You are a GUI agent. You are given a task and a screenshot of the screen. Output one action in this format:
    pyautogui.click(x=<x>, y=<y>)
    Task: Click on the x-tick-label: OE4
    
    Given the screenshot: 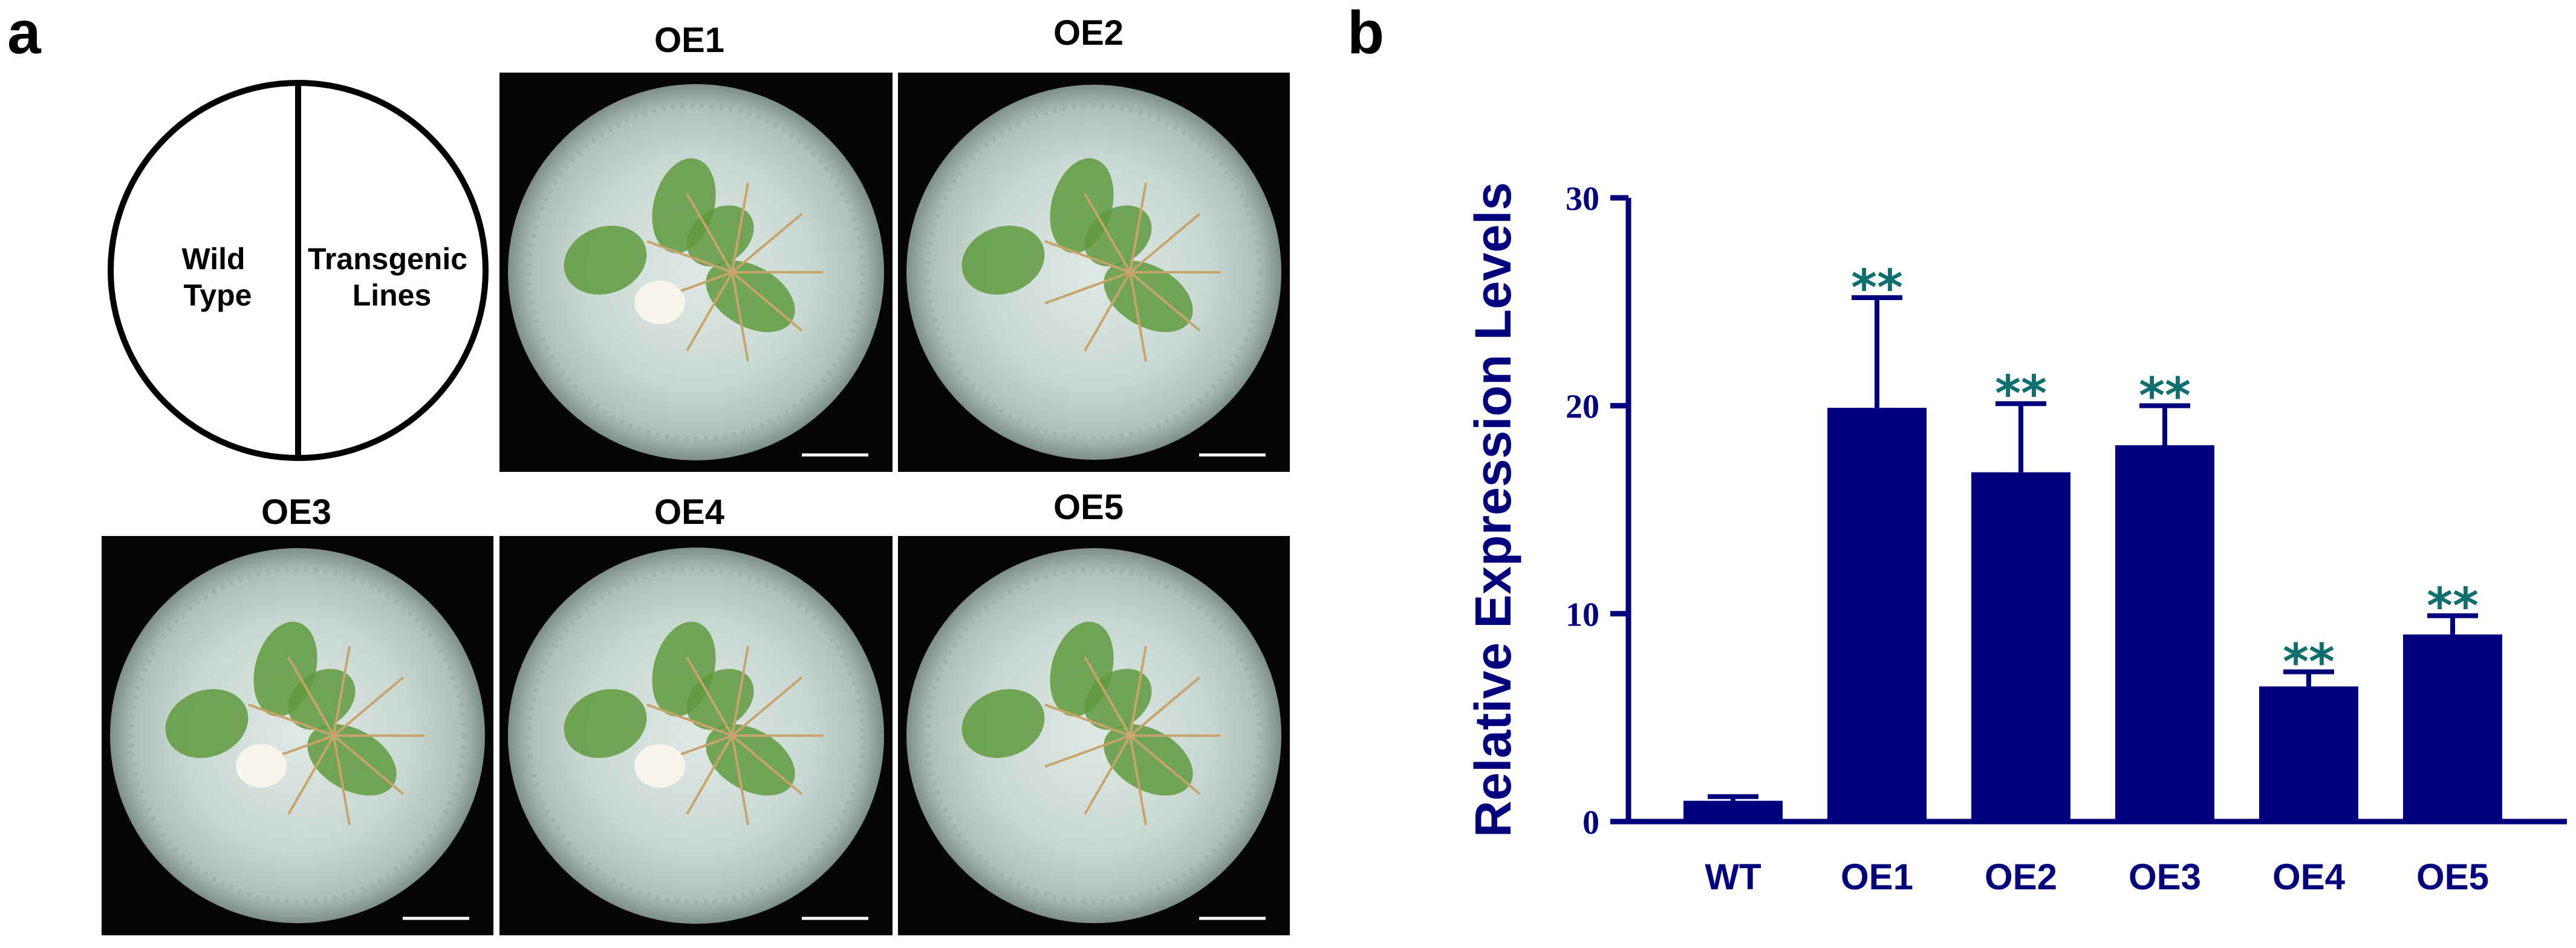 What is the action you would take?
    pyautogui.click(x=2309, y=877)
    